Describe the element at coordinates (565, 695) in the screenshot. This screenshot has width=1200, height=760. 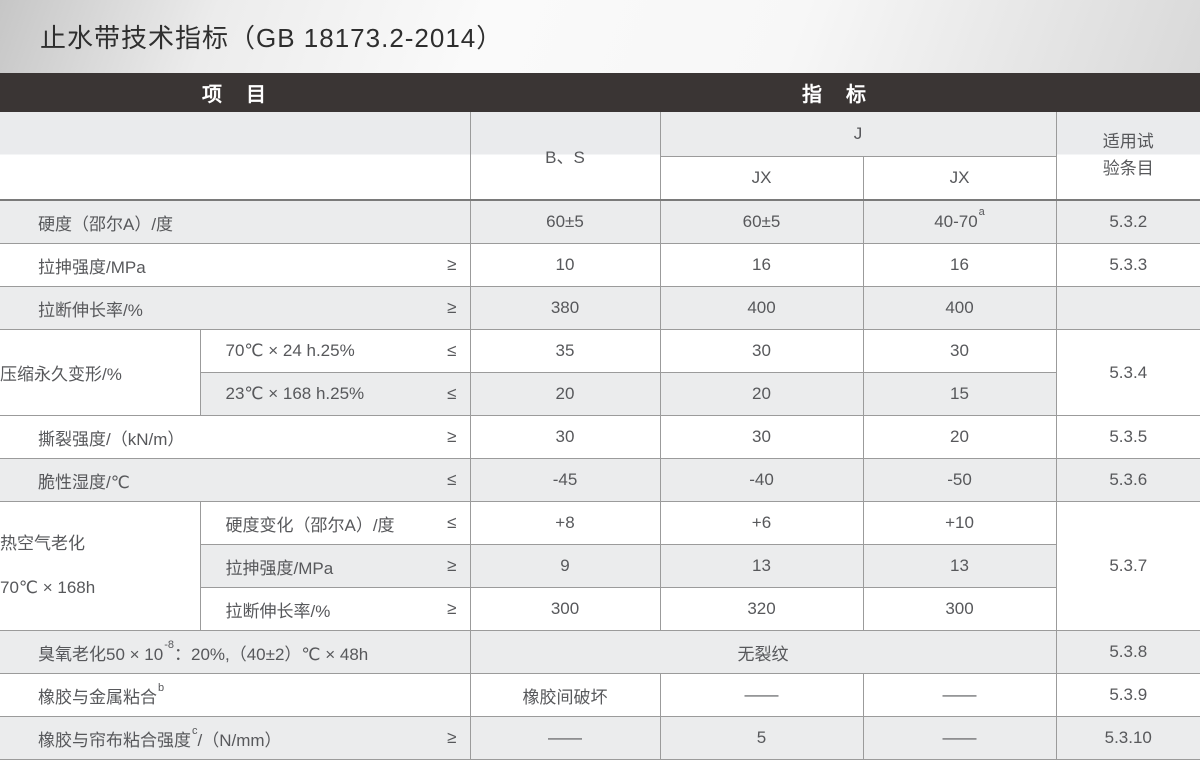
I see `value-cell: 橡胶间破坏` at that location.